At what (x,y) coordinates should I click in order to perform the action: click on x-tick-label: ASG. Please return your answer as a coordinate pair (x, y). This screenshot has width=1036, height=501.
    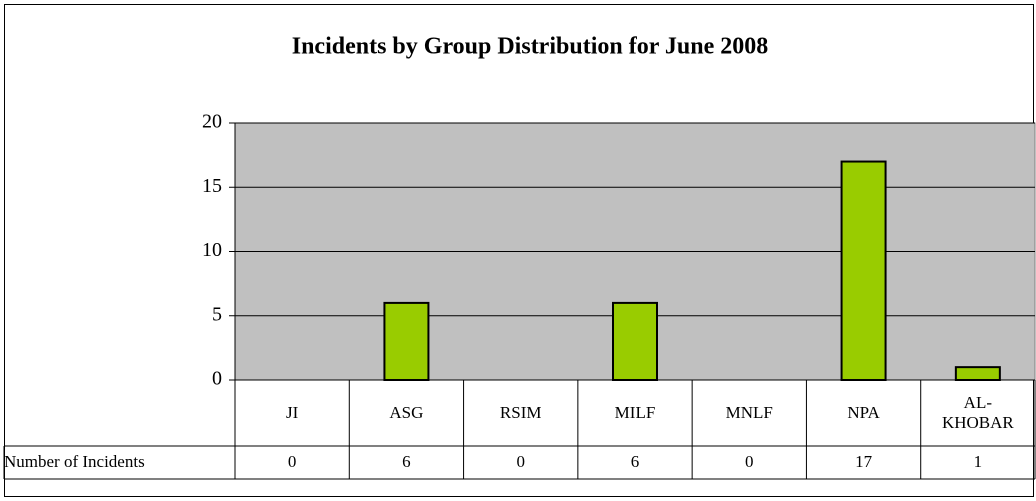
    Looking at the image, I should click on (406, 412).